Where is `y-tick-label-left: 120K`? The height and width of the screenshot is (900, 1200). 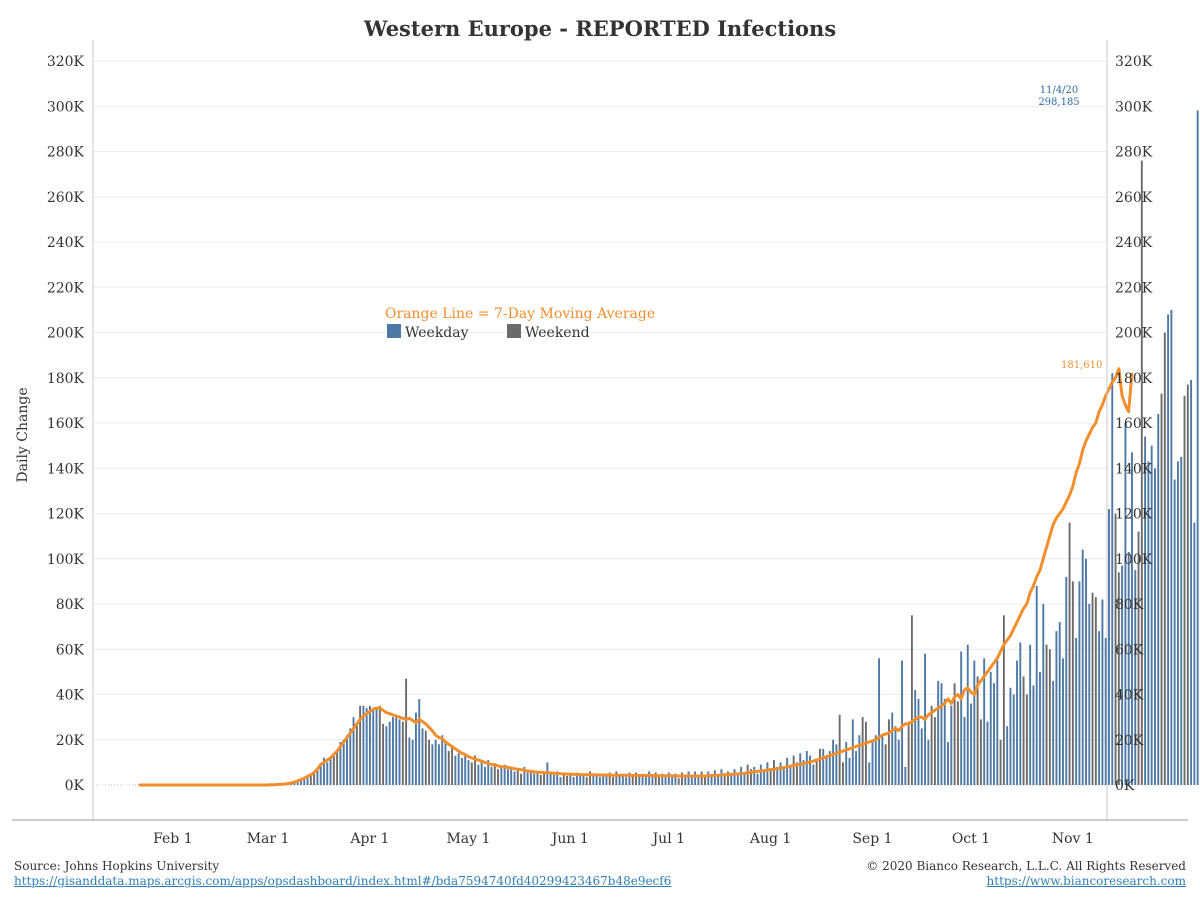 y-tick-label-left: 120K is located at coordinates (66, 515).